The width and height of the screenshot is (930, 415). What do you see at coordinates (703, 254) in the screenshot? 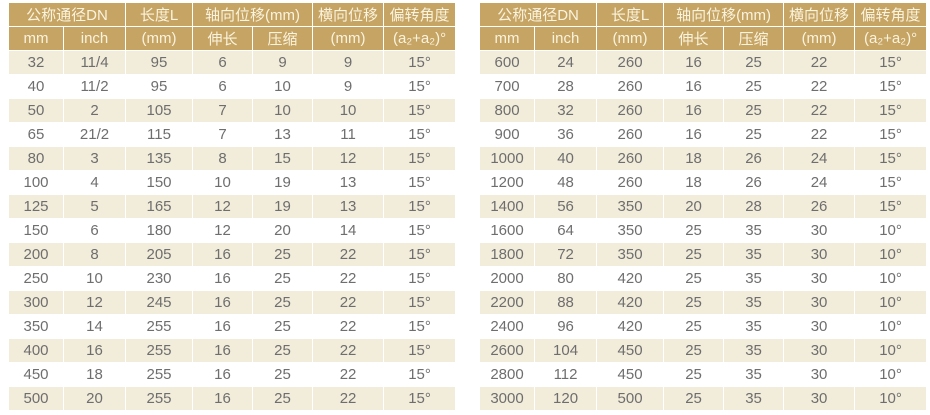
I see `table-row: 1800 72 350 25 35 30 10°` at bounding box center [703, 254].